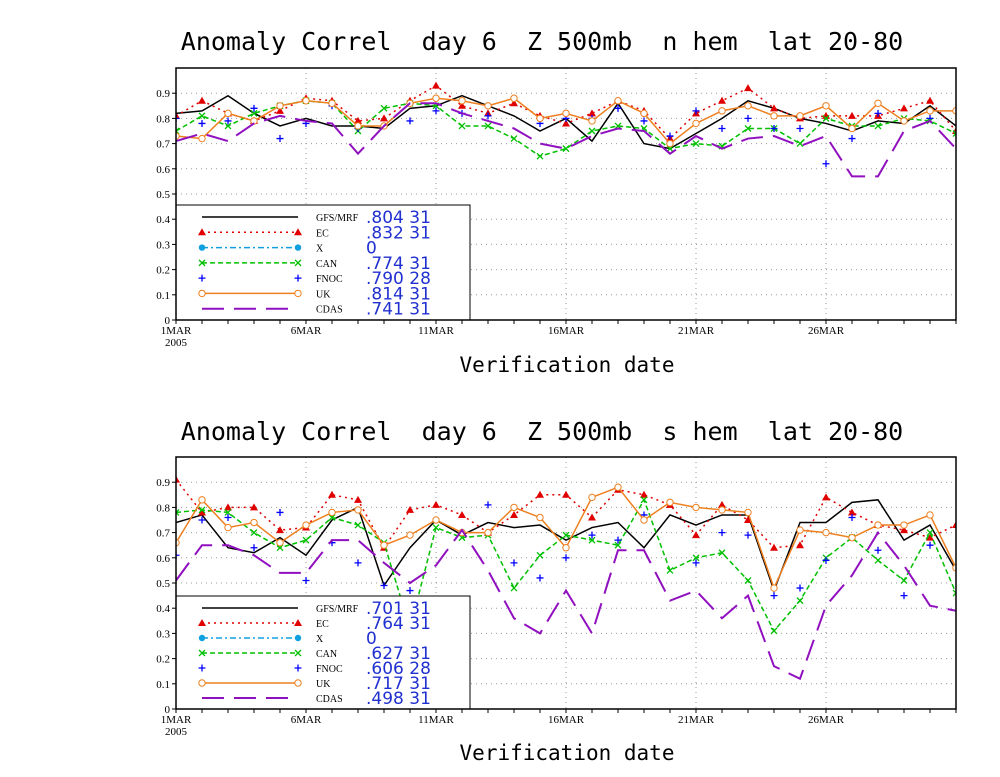 This screenshot has width=1000, height=777. I want to click on legend-item-uk: UK .717 31, so click(314, 684).